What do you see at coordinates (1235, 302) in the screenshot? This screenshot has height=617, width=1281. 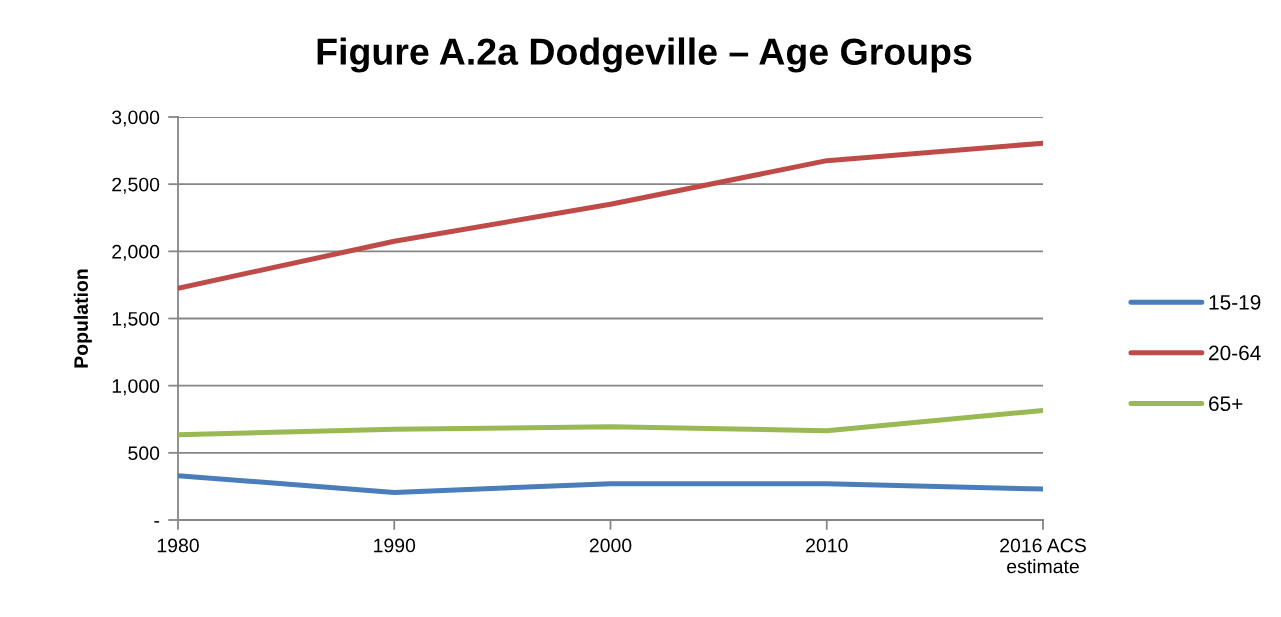 I see `legend-label: 15-19` at bounding box center [1235, 302].